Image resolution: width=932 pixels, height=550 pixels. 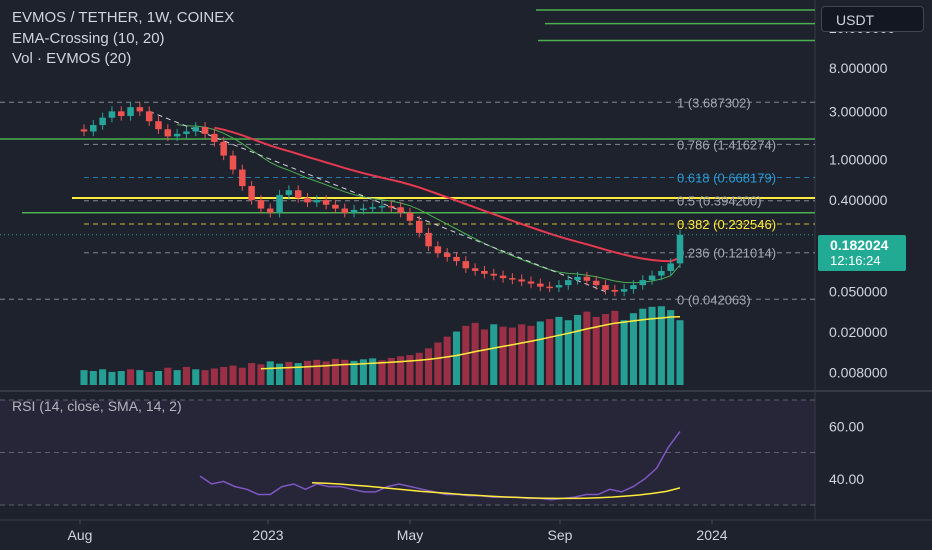 I want to click on rsi-tick-label: 40.00, so click(x=846, y=479).